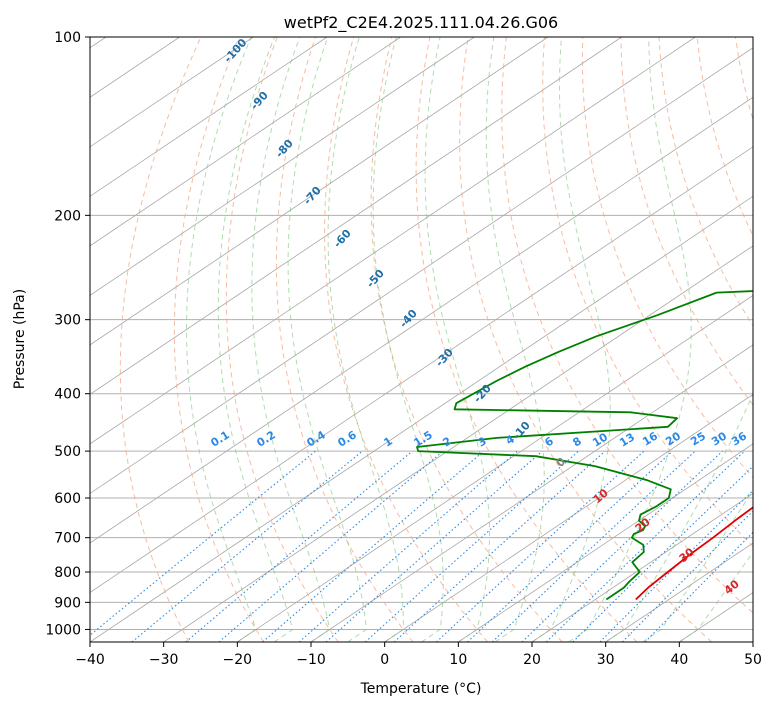 This screenshot has width=775, height=708. Describe the element at coordinates (606, 660) in the screenshot. I see `x-tick-label: 30` at that location.